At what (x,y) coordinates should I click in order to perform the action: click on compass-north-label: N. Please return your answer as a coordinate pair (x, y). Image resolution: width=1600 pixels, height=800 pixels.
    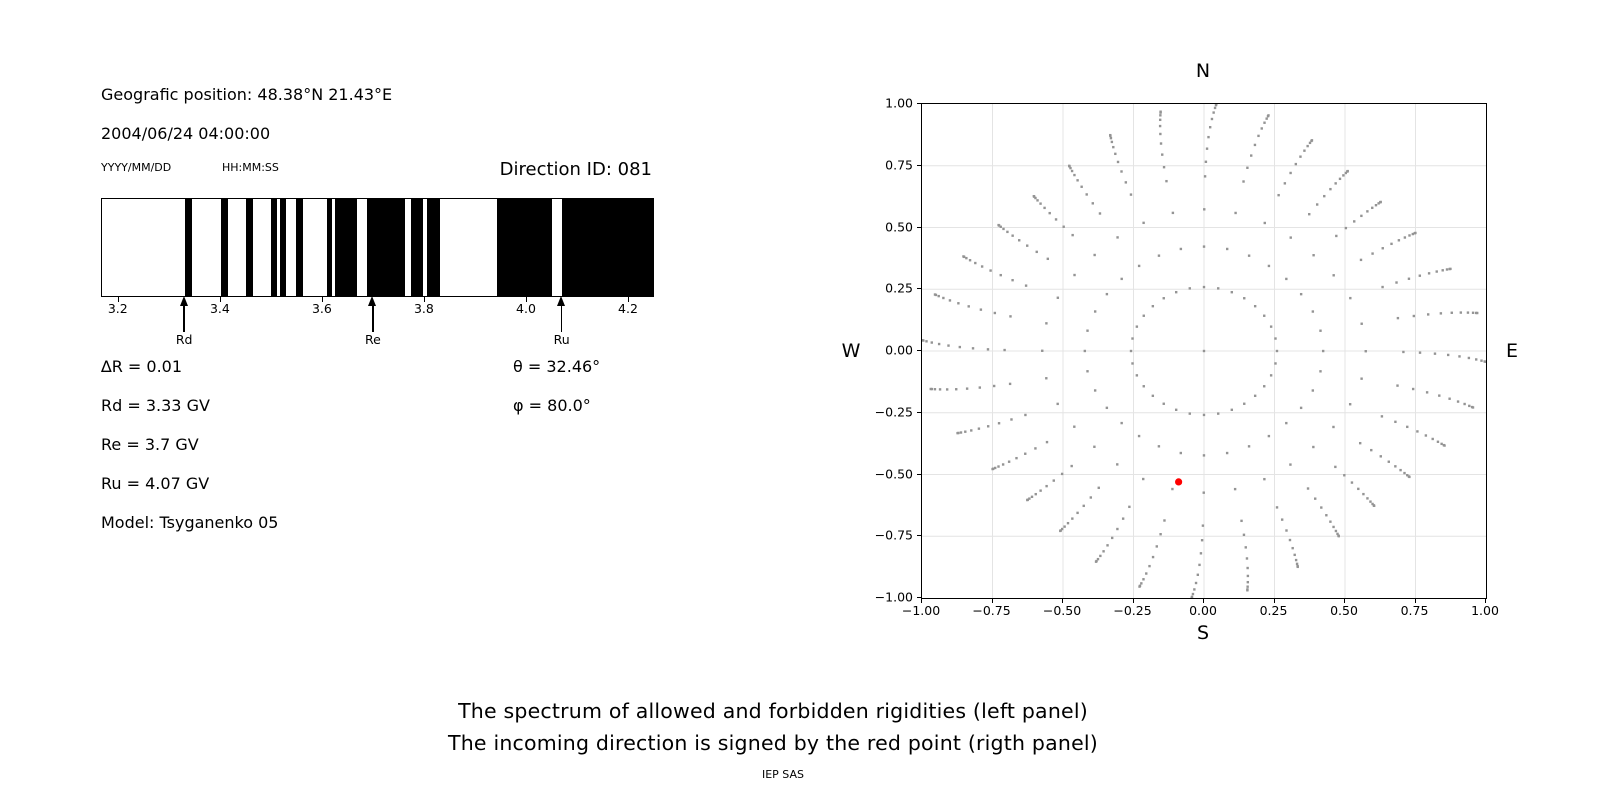
    Looking at the image, I should click on (1203, 71).